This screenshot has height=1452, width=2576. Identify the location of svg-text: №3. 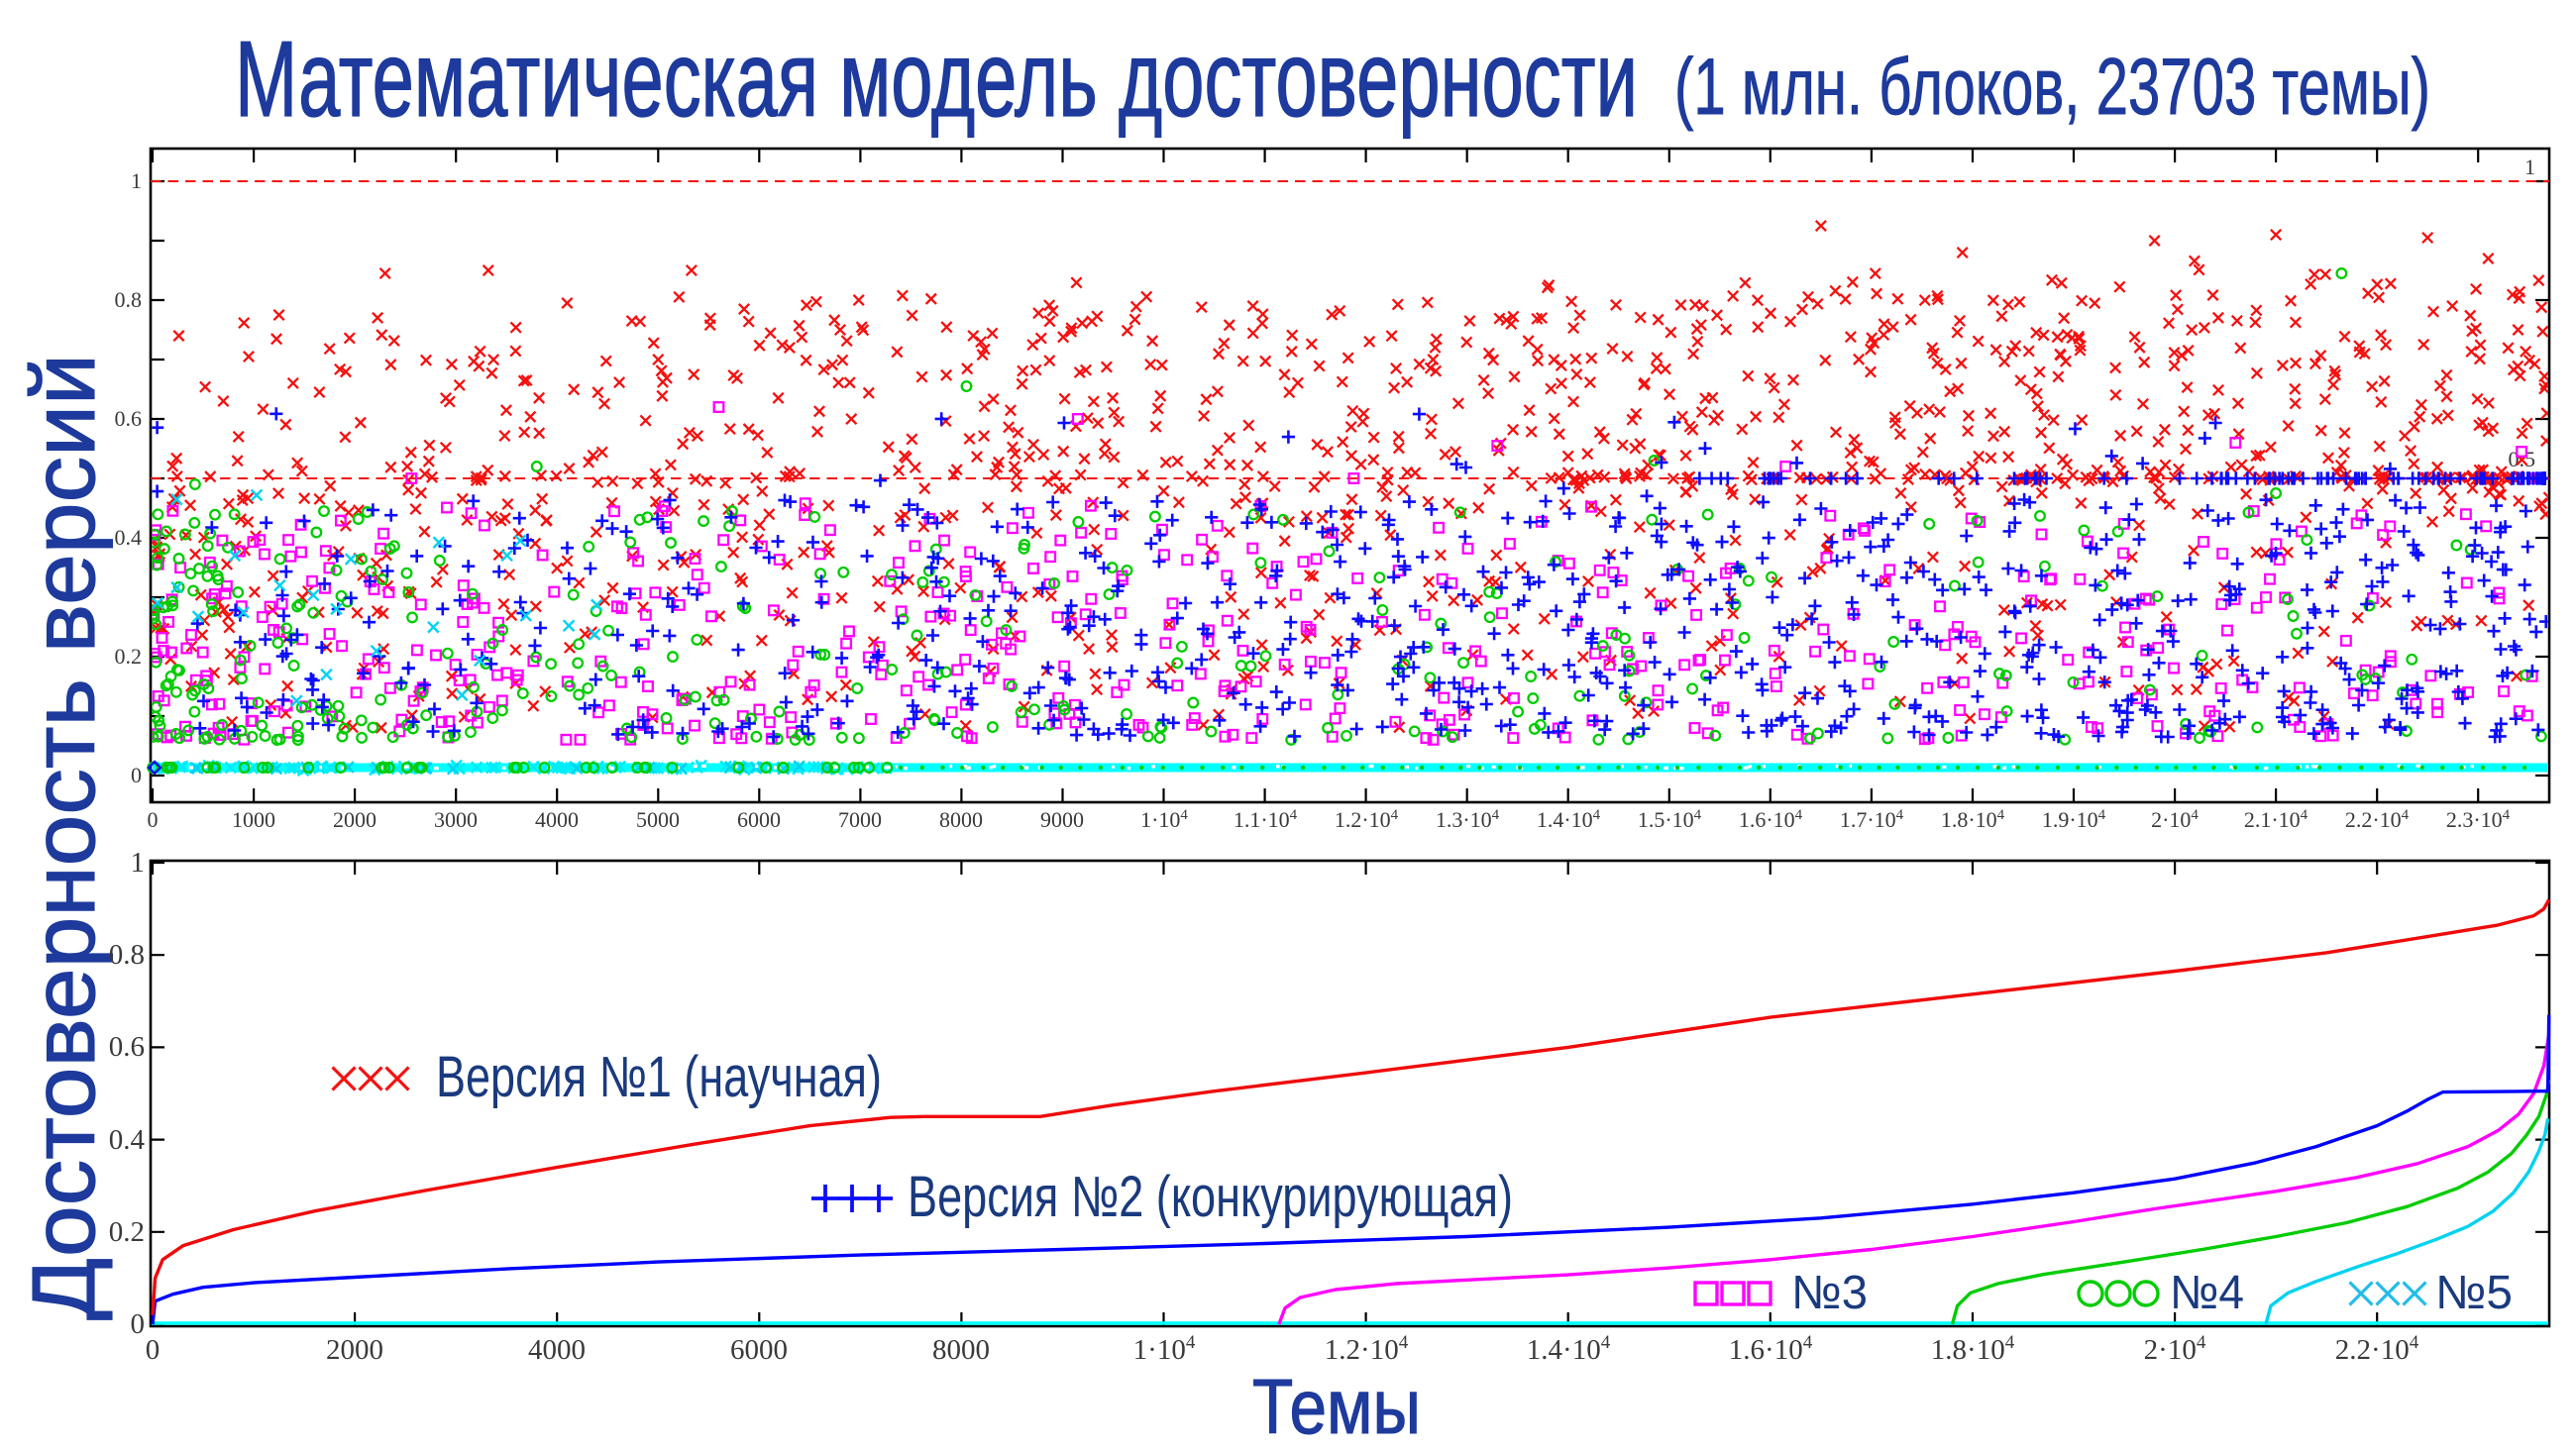
(1830, 1293).